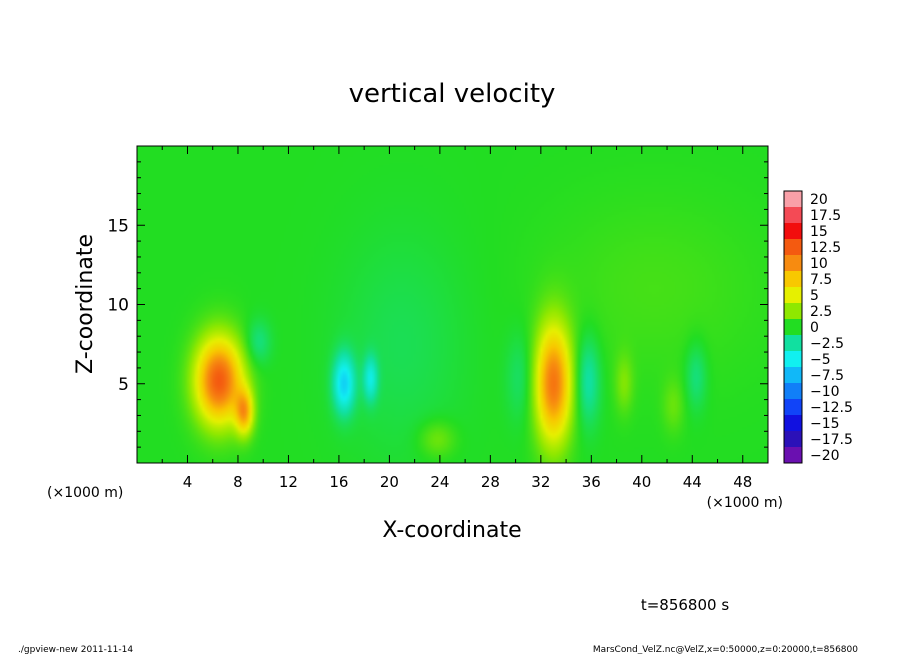 This screenshot has width=904, height=654. Describe the element at coordinates (452, 94) in the screenshot. I see `chart-title: vertical velocity` at that location.